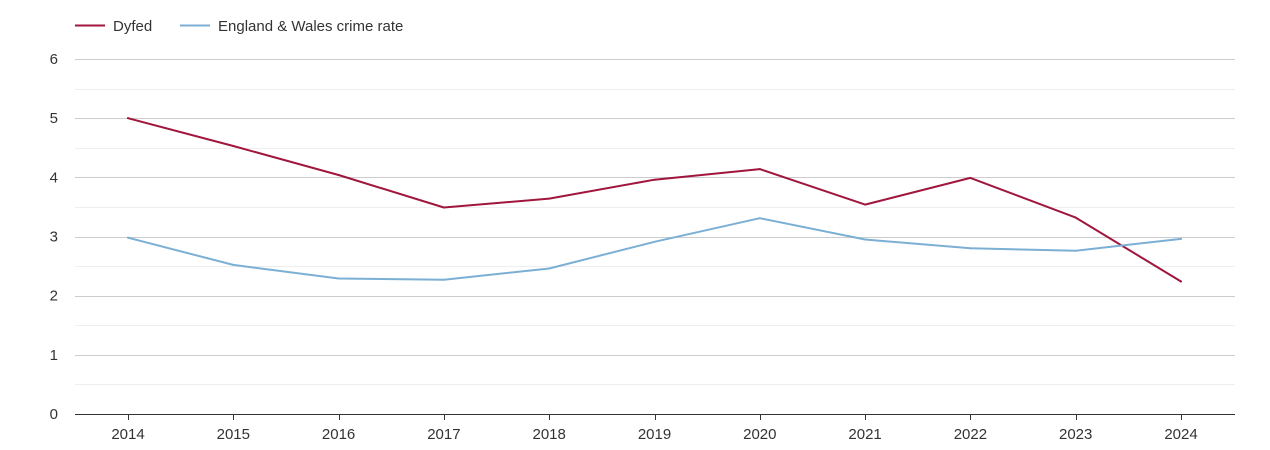  I want to click on x-tick-label: 2023, so click(1075, 434).